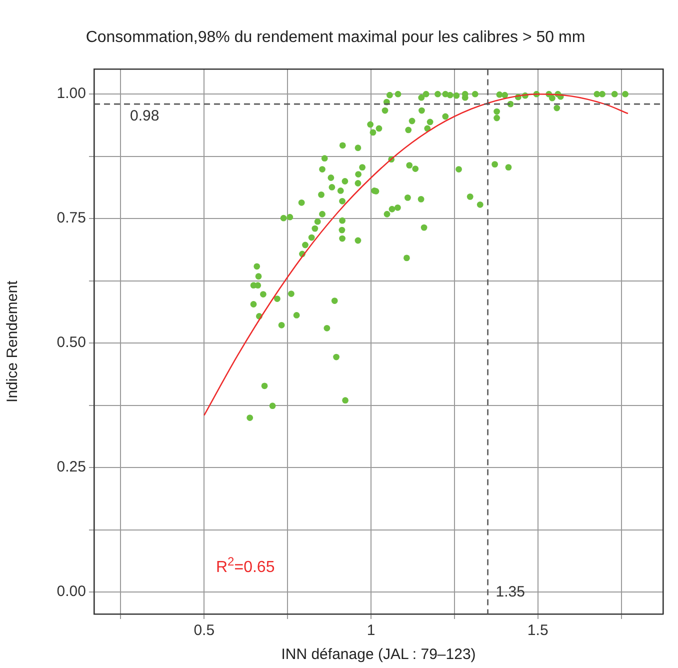 Image resolution: width=678 pixels, height=668 pixels. Describe the element at coordinates (371, 631) in the screenshot. I see `x-tick-label: 1` at that location.